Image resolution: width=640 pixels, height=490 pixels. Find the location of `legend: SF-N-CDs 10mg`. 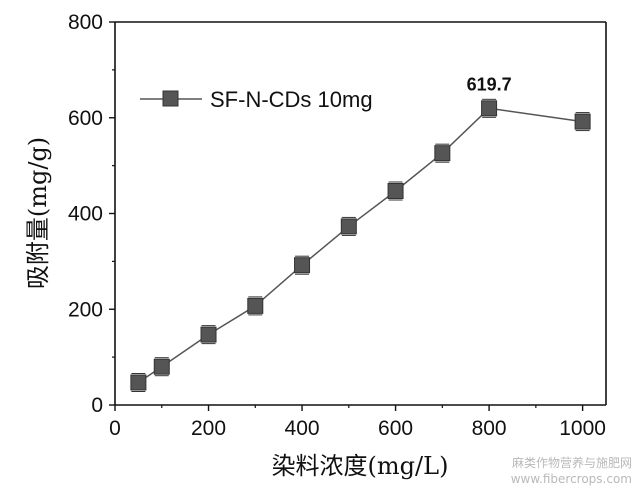

legend: SF-N-CDs 10mg is located at coordinates (256, 99).